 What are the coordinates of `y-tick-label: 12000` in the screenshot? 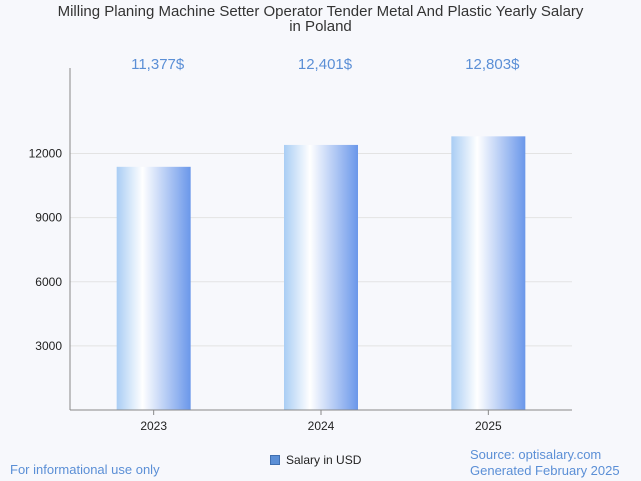 It's located at (46, 154).